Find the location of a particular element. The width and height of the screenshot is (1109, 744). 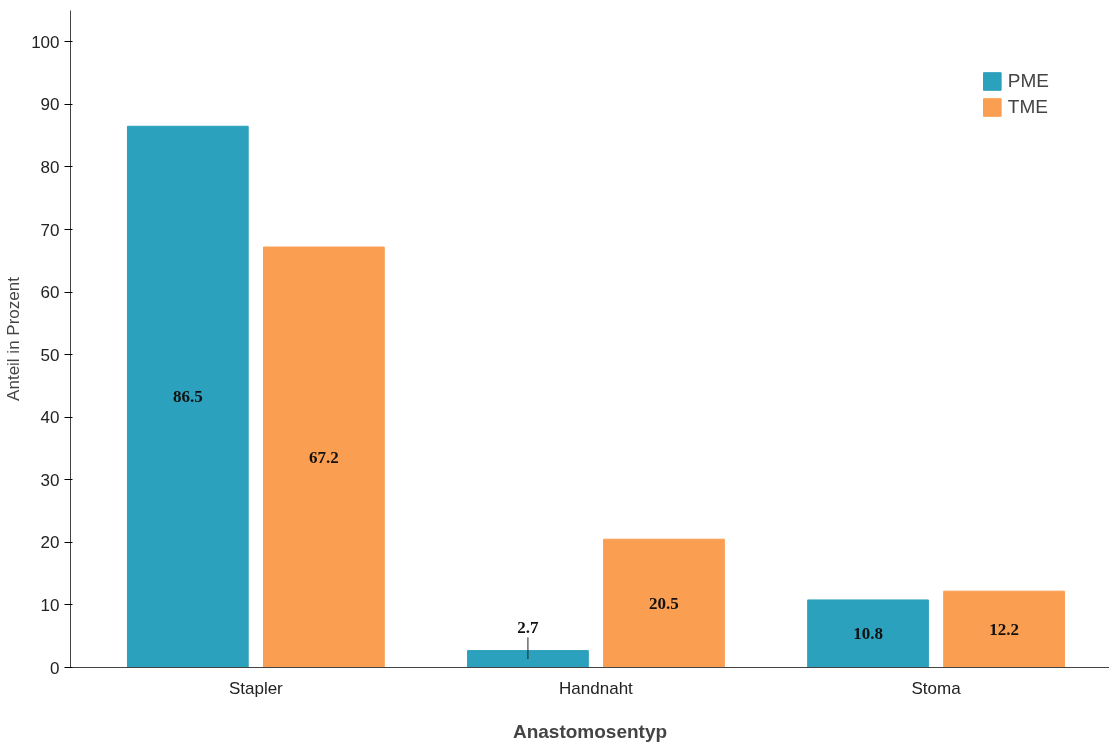

data-label: 67.2 is located at coordinates (324, 457).